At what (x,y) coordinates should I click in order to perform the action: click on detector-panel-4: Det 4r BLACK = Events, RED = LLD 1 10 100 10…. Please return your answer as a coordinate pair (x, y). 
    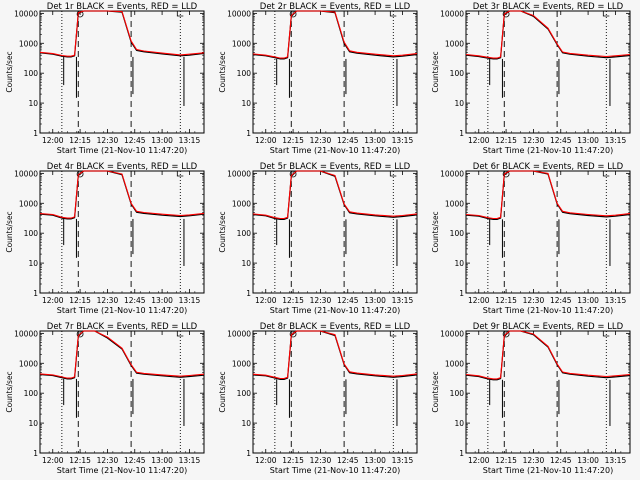
    Looking at the image, I should click on (105, 238).